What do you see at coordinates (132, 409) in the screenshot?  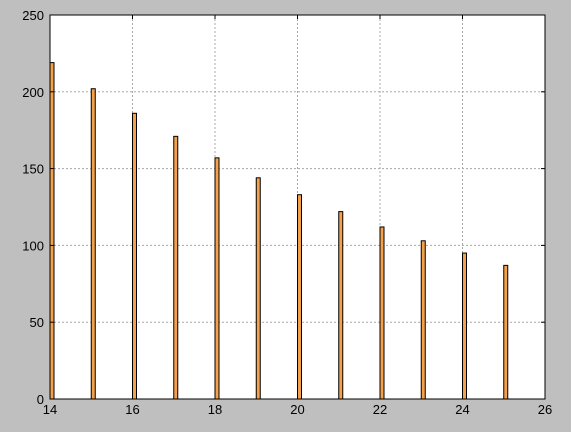 I see `x-tick-label: 16` at bounding box center [132, 409].